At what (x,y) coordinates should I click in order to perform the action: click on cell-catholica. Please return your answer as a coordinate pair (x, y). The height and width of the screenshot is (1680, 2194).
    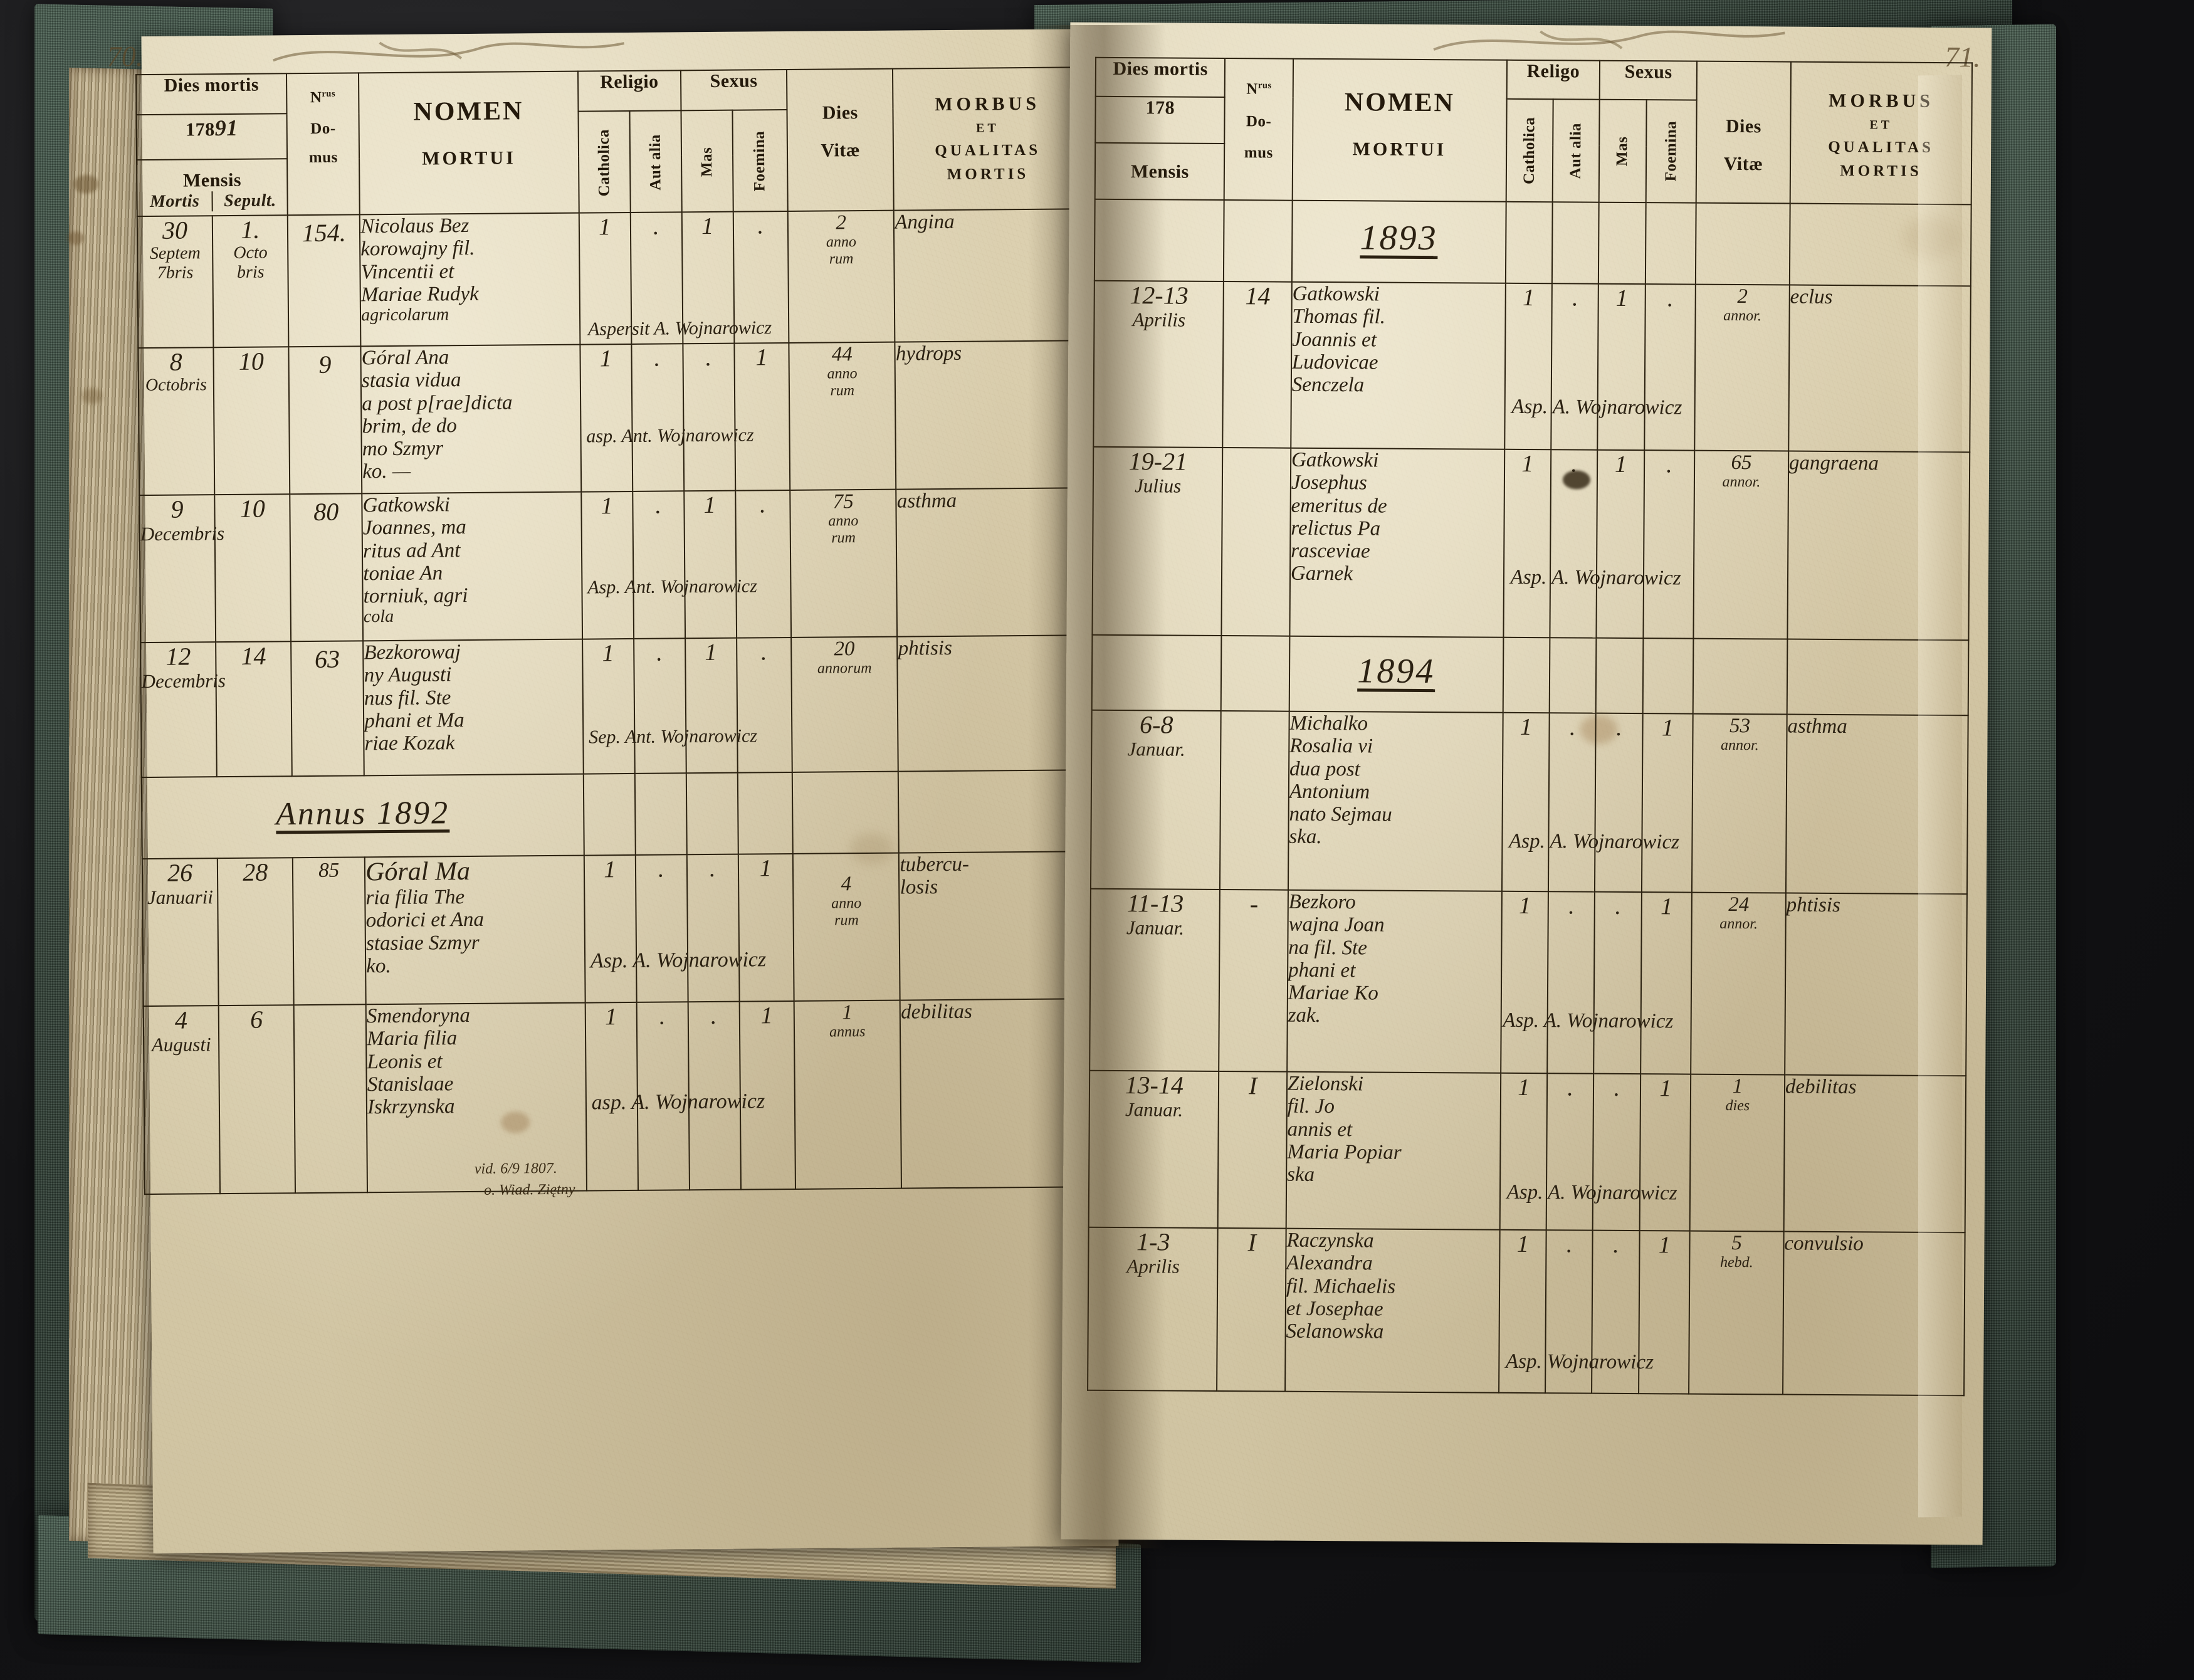
    Looking at the image, I should click on (1526, 675).